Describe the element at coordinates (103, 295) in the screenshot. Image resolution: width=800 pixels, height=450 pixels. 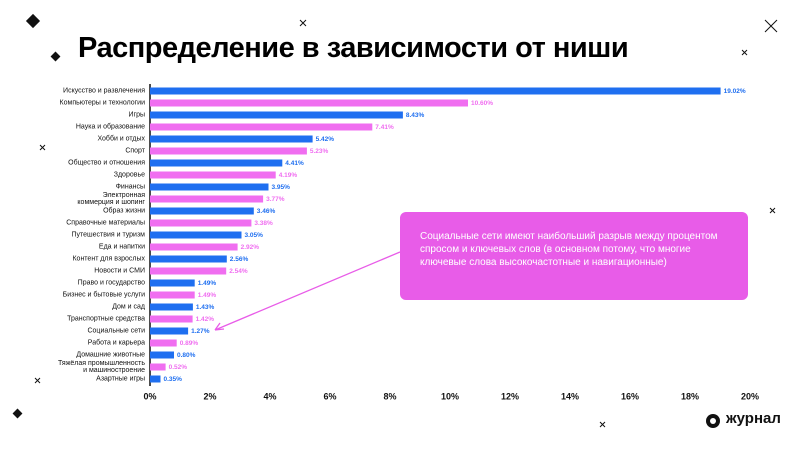
I see `category-label: Бизнес и бытовые услуги` at that location.